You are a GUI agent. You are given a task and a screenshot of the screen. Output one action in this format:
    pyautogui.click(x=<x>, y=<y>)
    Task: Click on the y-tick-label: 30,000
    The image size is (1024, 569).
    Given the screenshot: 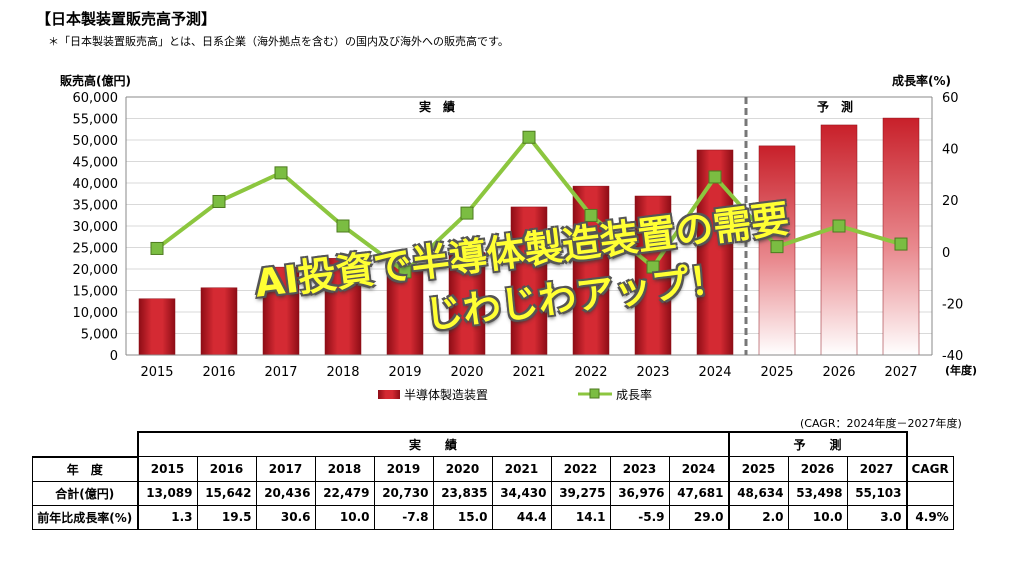 What is the action you would take?
    pyautogui.click(x=96, y=227)
    